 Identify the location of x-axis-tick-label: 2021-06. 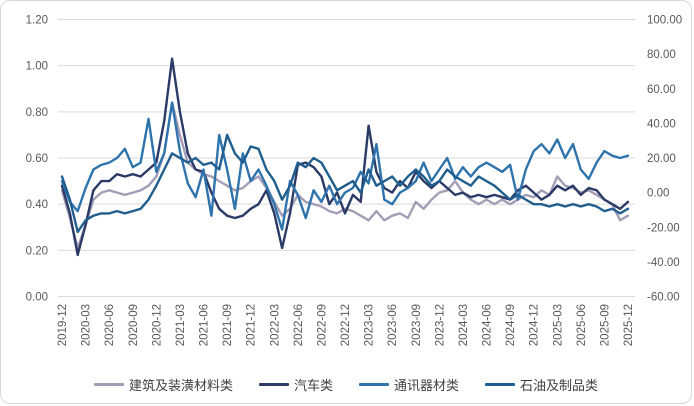
(205, 325).